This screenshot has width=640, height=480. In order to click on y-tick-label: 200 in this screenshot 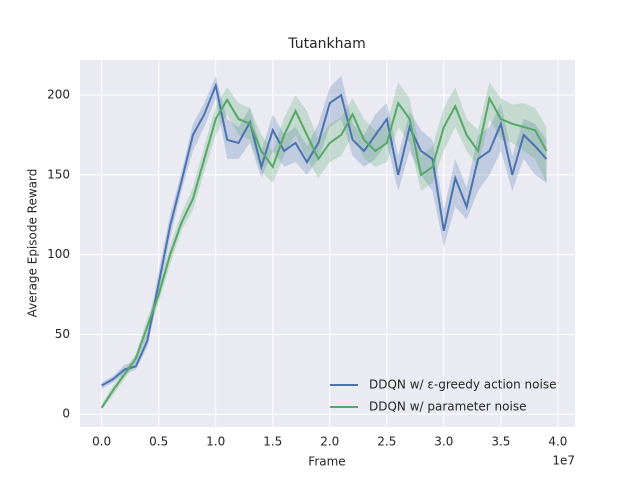, I will do `click(58, 95)`.